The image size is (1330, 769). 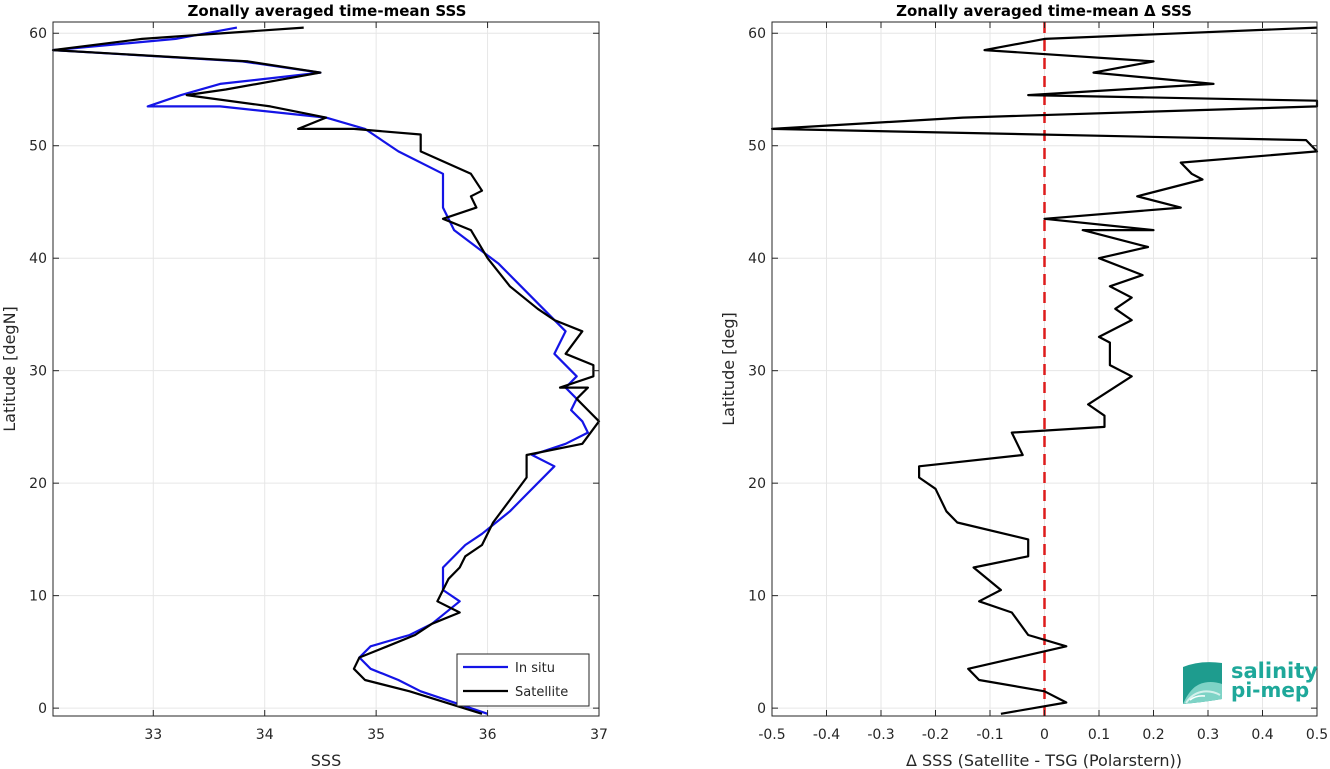 What do you see at coordinates (376, 735) in the screenshot?
I see `x-tick-label: 35` at bounding box center [376, 735].